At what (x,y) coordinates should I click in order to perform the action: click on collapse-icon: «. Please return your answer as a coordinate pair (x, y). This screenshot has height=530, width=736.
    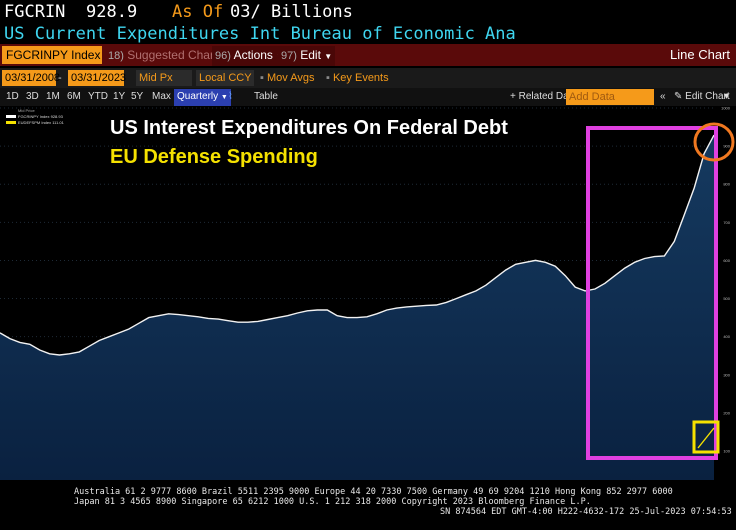
    Looking at the image, I should click on (663, 96).